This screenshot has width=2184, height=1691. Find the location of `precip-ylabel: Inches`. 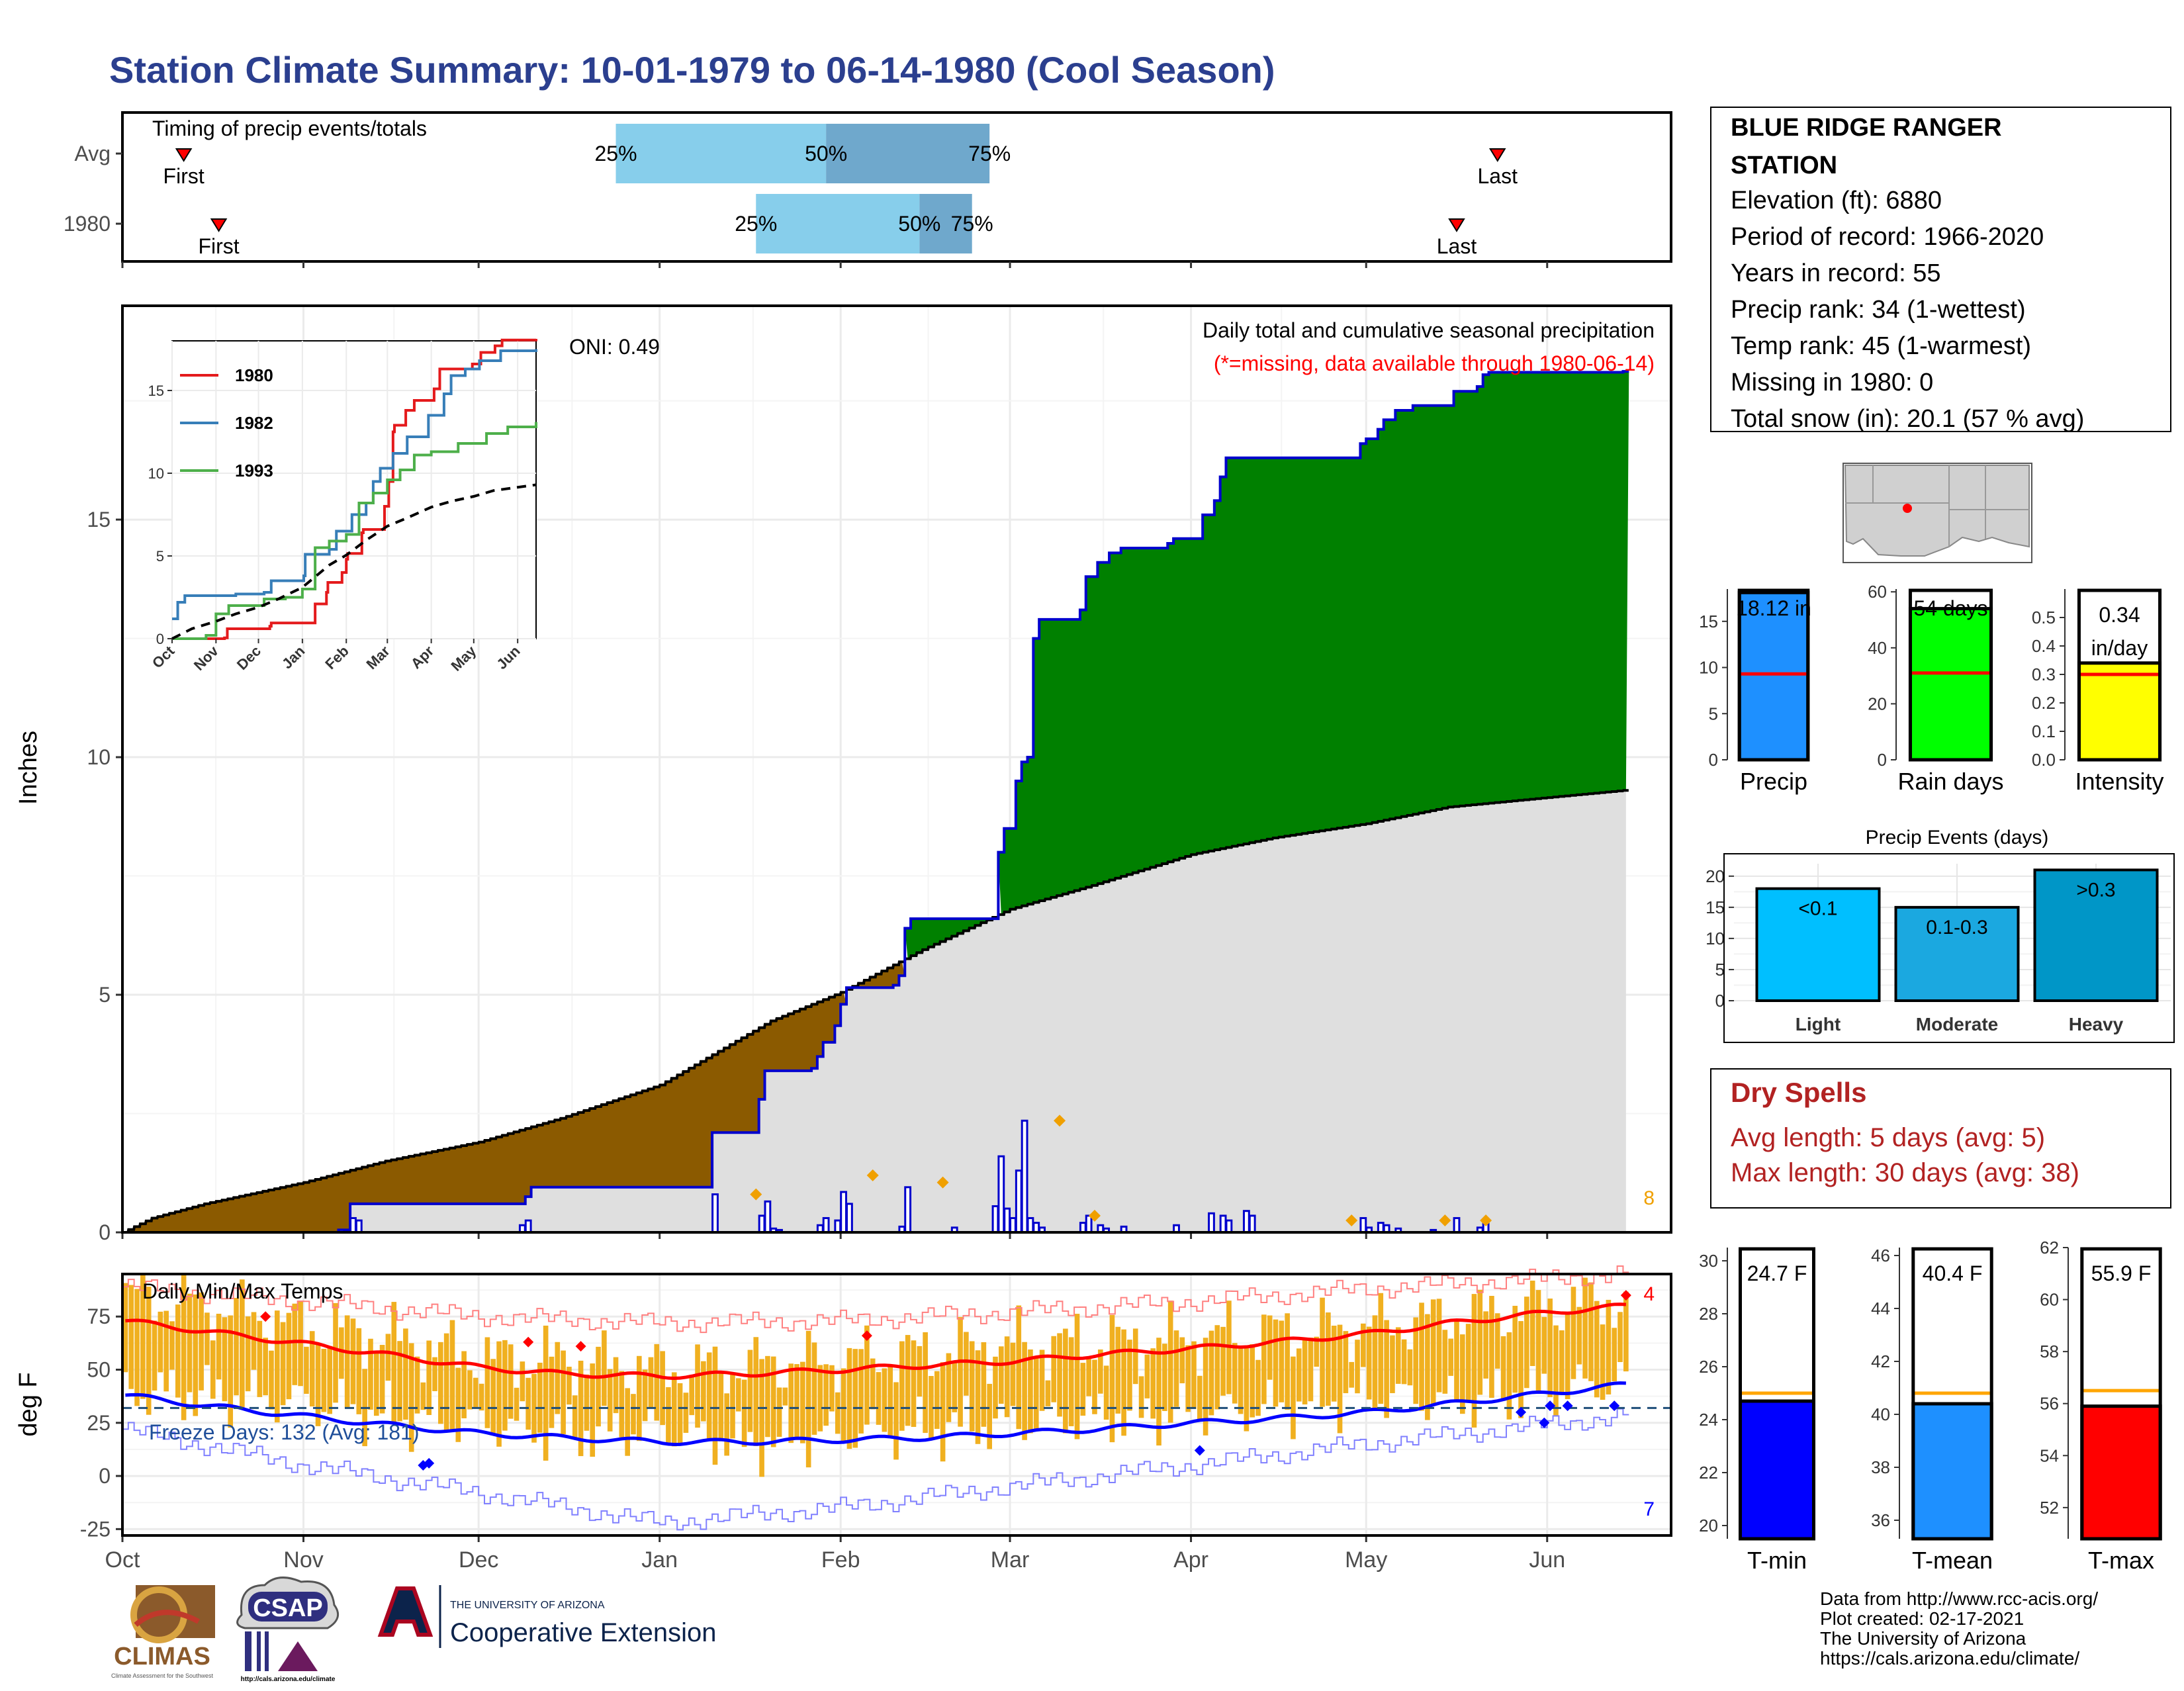

precip-ylabel: Inches is located at coordinates (28, 768).